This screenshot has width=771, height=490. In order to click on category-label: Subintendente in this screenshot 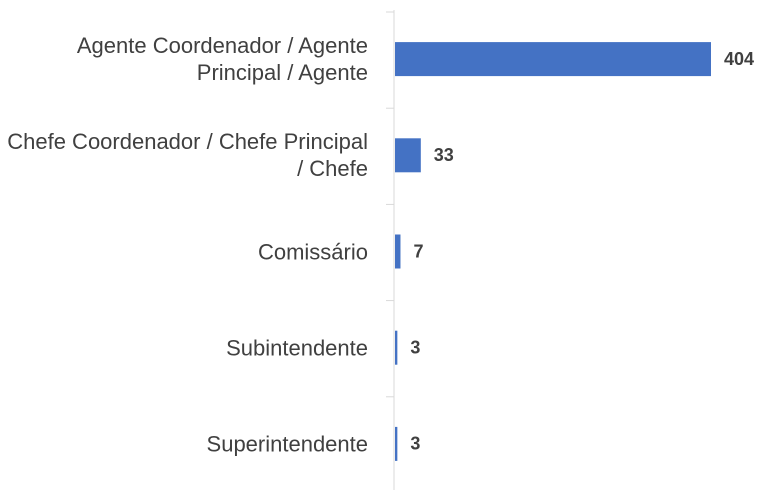, I will do `click(297, 348)`.